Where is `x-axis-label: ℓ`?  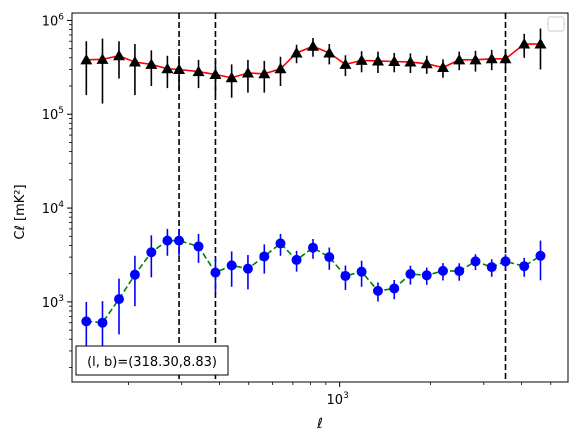
x-axis-label: ℓ is located at coordinates (319, 424).